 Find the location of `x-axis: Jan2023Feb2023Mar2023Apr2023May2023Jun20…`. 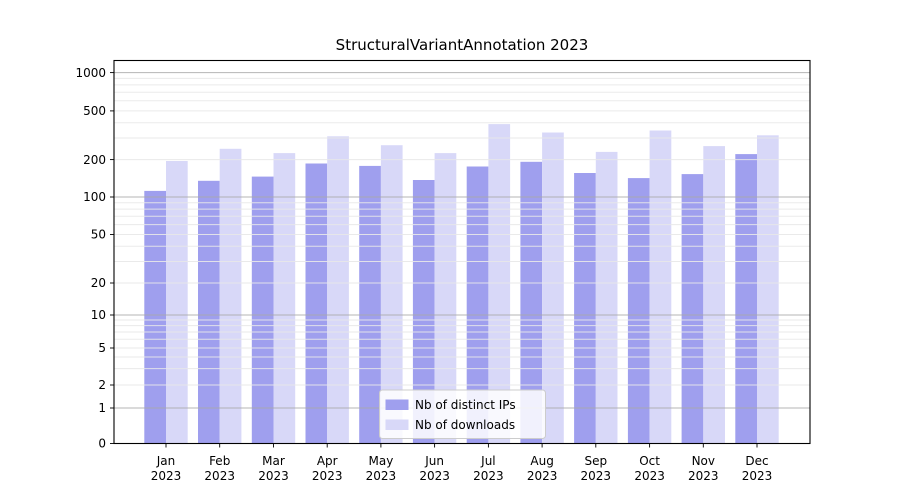

x-axis: Jan2023Feb2023Mar2023Apr2023May2023Jun20… is located at coordinates (462, 463).